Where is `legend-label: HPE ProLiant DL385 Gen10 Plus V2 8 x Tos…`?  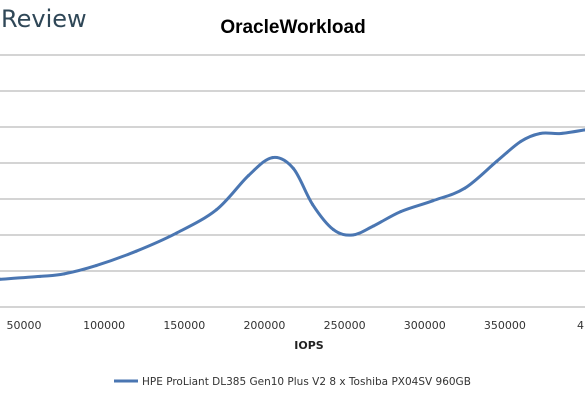 legend-label: HPE ProLiant DL385 Gen10 Plus V2 8 x Tos… is located at coordinates (306, 382).